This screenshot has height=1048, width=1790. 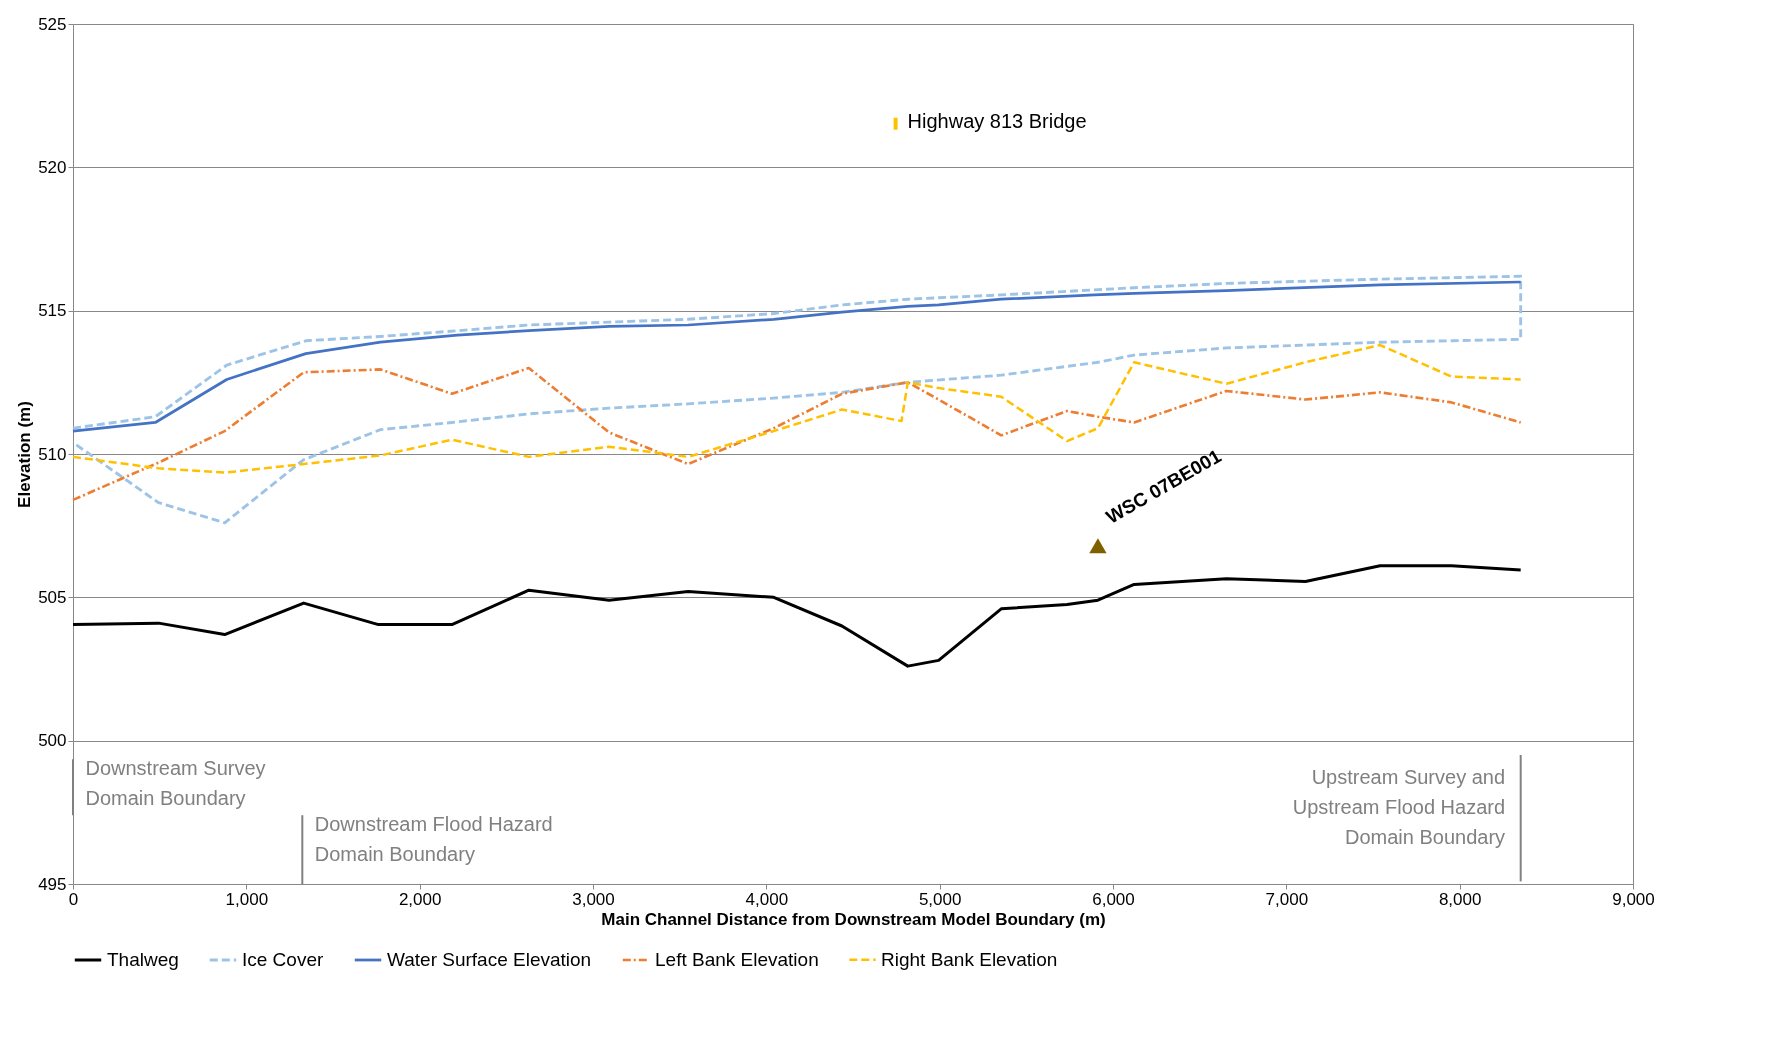 What do you see at coordinates (52, 741) in the screenshot?
I see `y-tick-label: 500` at bounding box center [52, 741].